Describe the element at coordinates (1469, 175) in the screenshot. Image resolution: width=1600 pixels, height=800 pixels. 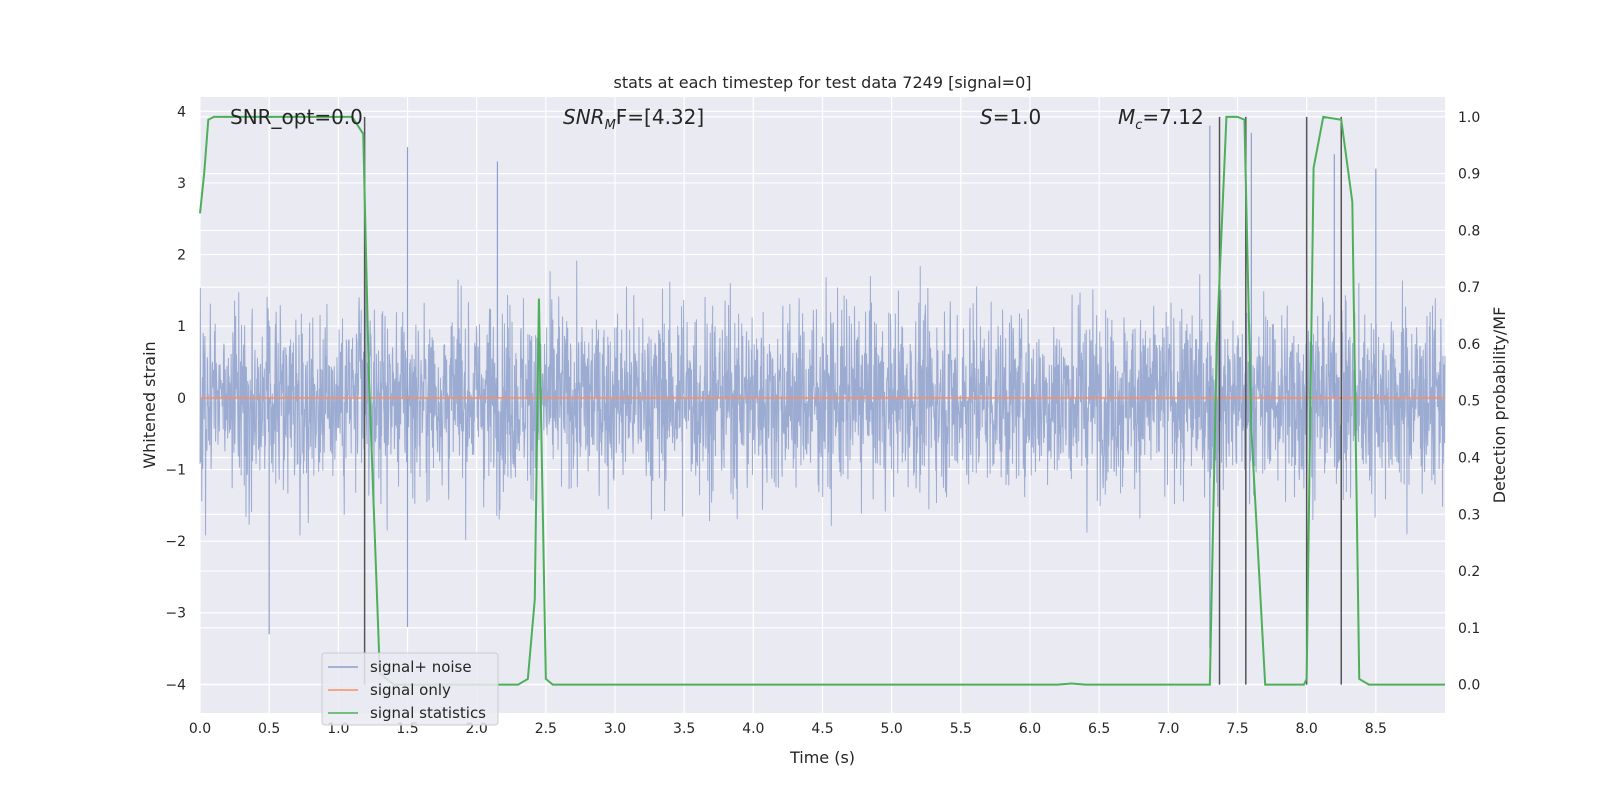
I see `y-right-tick-label: 0.9` at that location.